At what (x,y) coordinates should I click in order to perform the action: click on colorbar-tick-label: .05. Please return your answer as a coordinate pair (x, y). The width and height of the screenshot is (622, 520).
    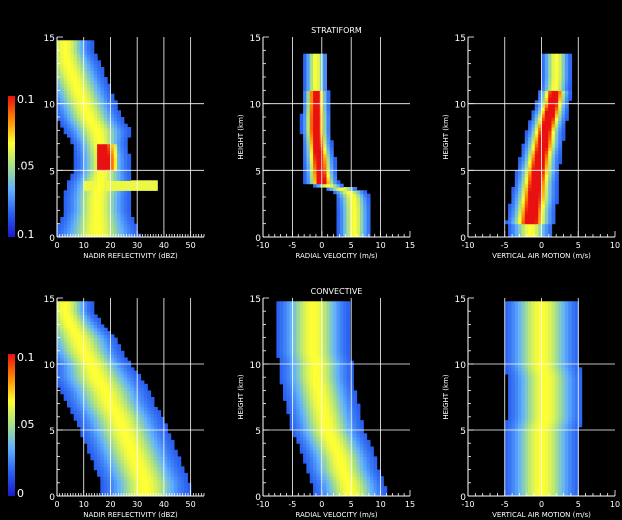
    Looking at the image, I should click on (26, 424).